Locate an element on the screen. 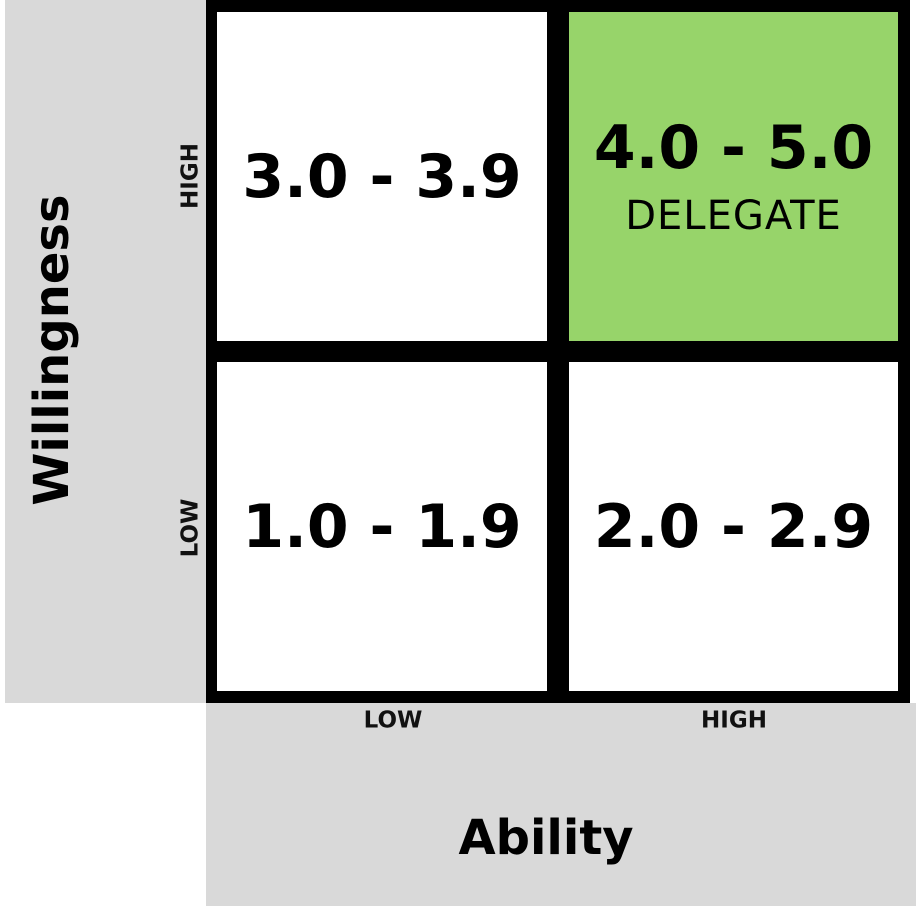 The image size is (916, 906). y-axis-title: Willingness is located at coordinates (52, 350).